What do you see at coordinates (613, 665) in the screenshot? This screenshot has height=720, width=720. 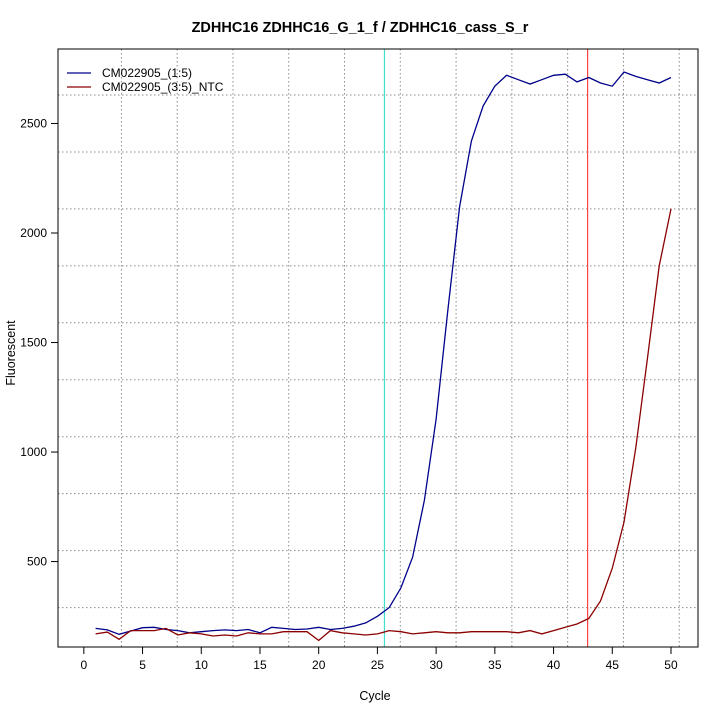 I see `x-tick-label: 45` at bounding box center [613, 665].